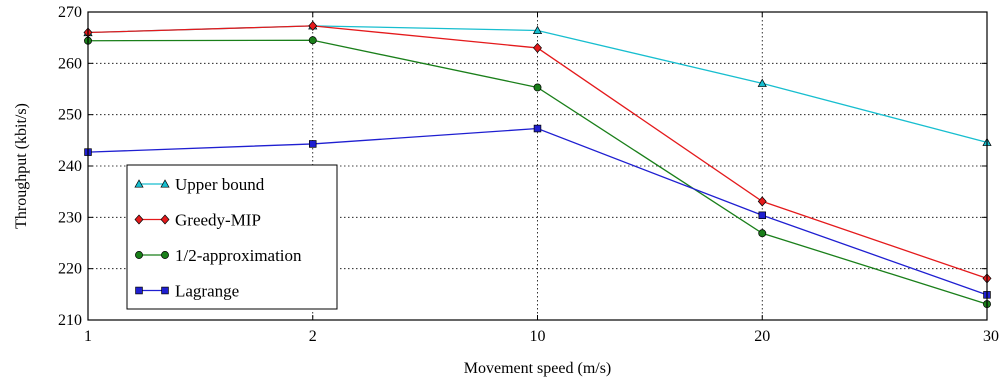  I want to click on legend-item: Upper bound, so click(199, 184).